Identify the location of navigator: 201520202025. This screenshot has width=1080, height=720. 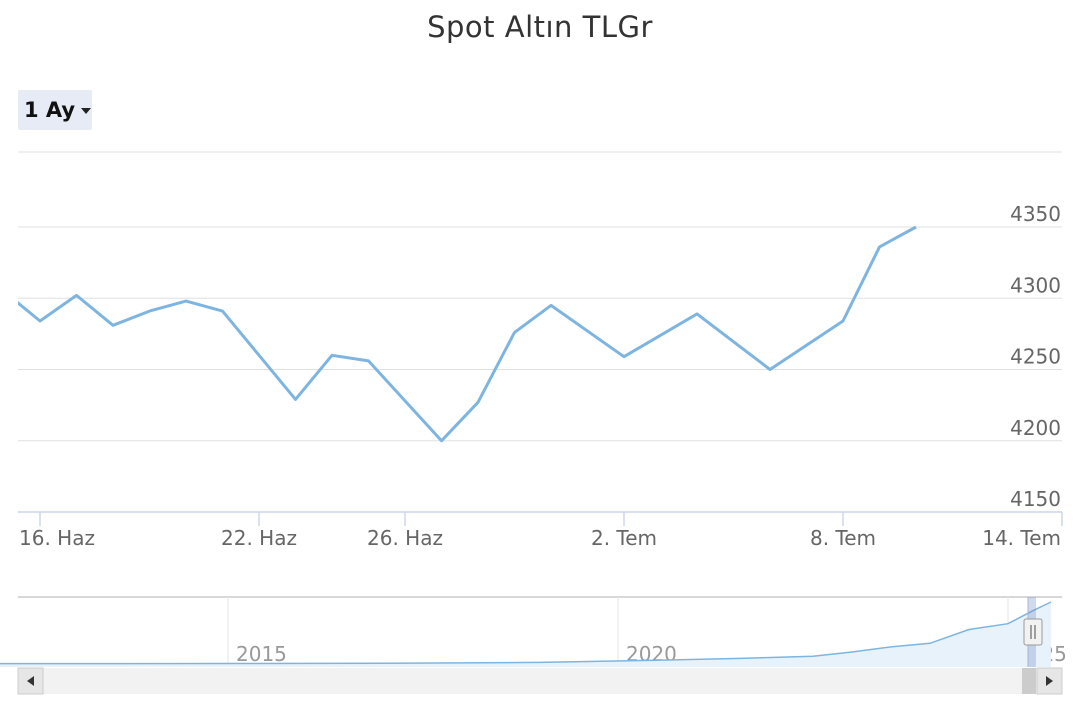
(533, 631).